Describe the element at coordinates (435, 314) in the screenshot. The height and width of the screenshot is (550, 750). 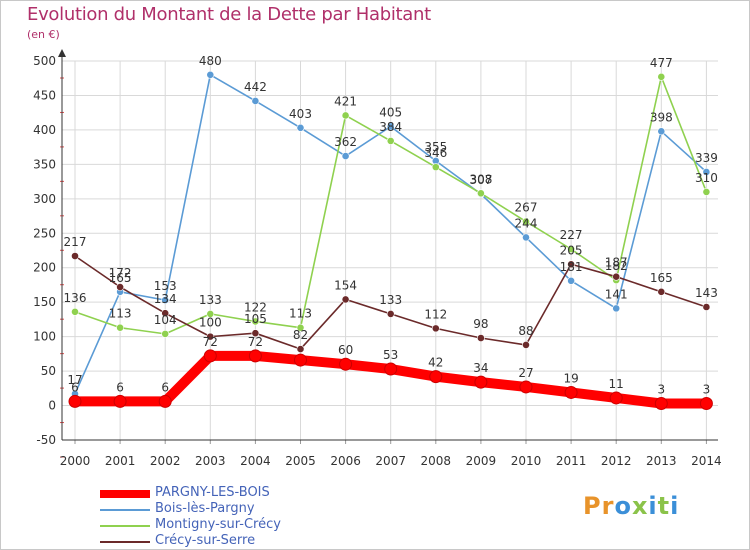
I see `data-label: 112` at that location.